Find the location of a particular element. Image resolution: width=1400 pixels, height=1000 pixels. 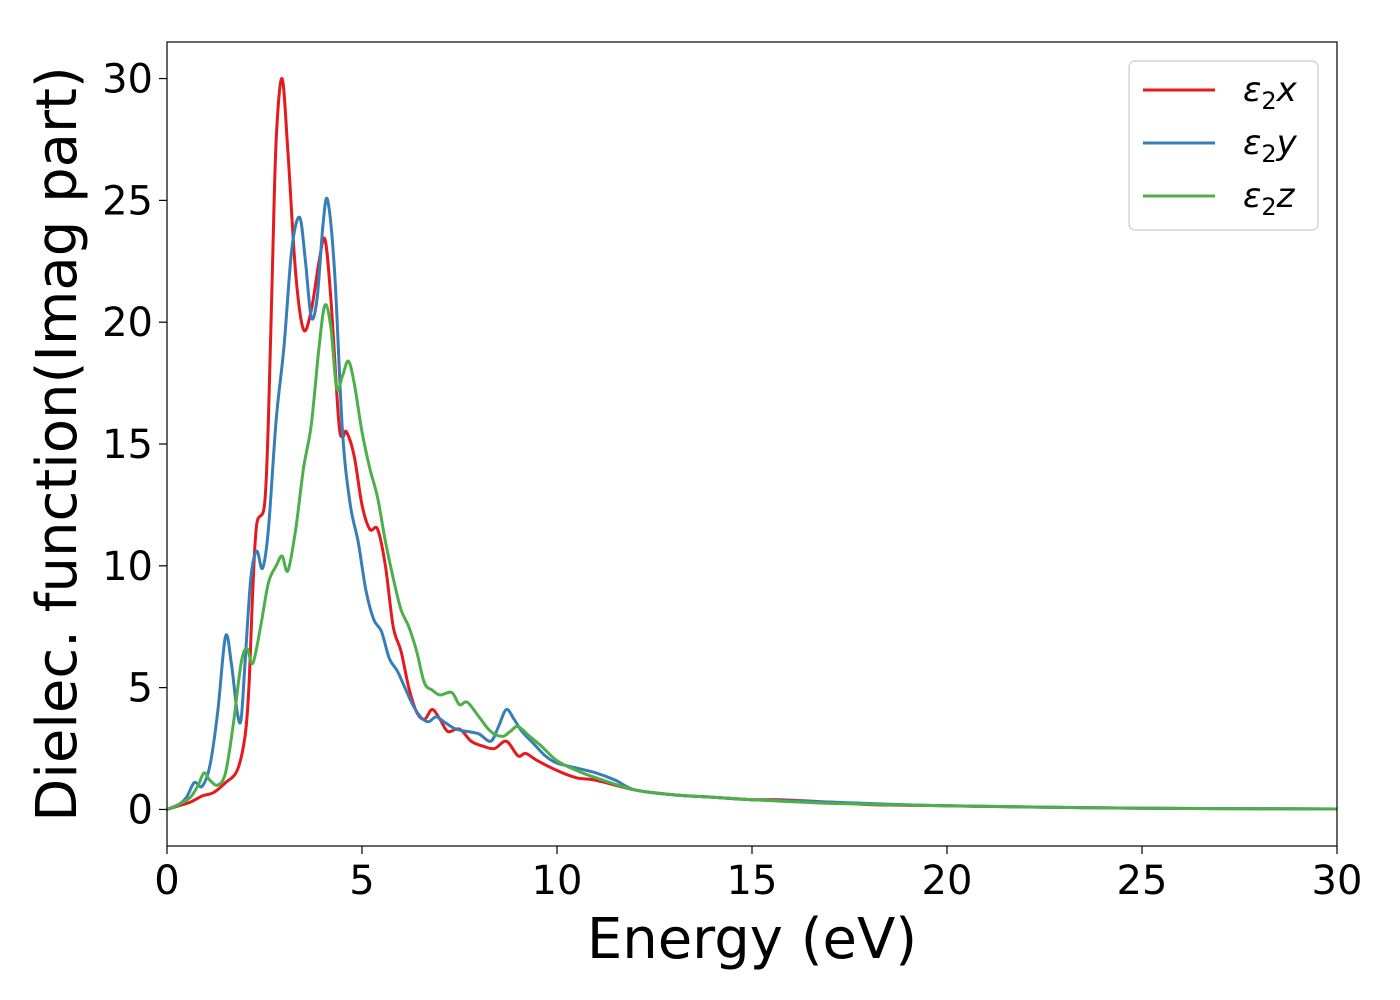

y-tick-label: 15 is located at coordinates (127, 445).